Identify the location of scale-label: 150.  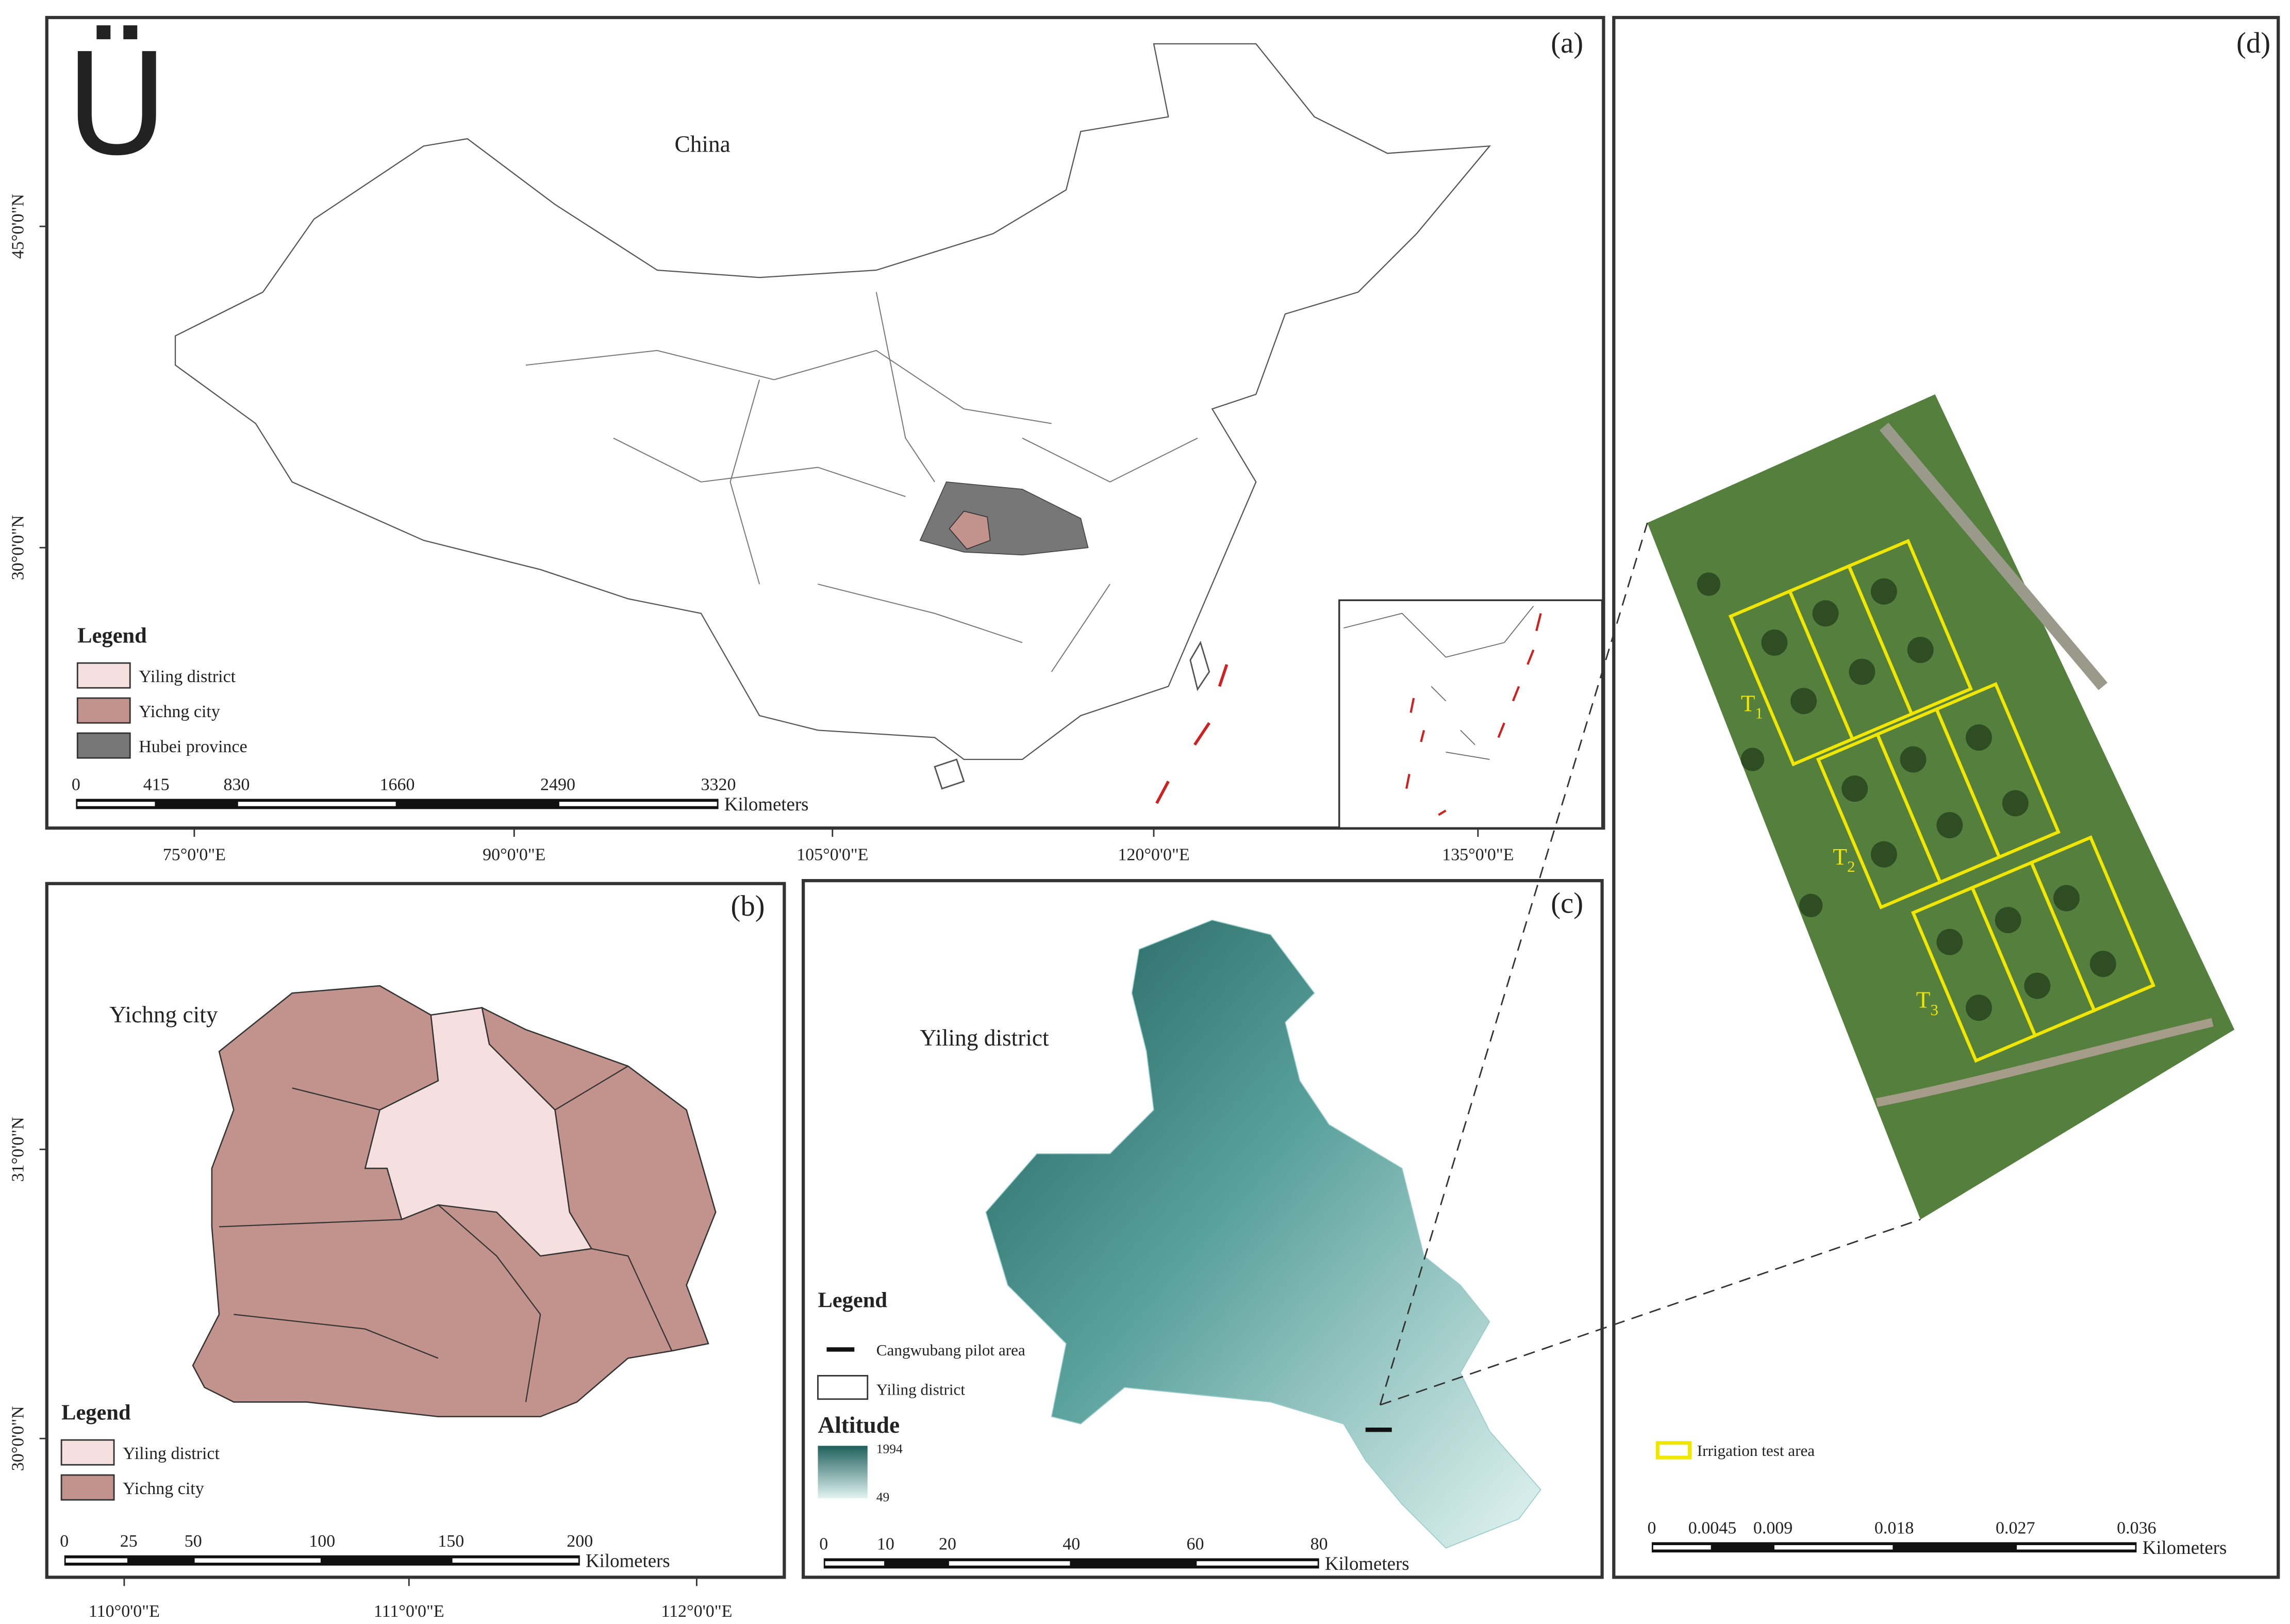
(451, 1541).